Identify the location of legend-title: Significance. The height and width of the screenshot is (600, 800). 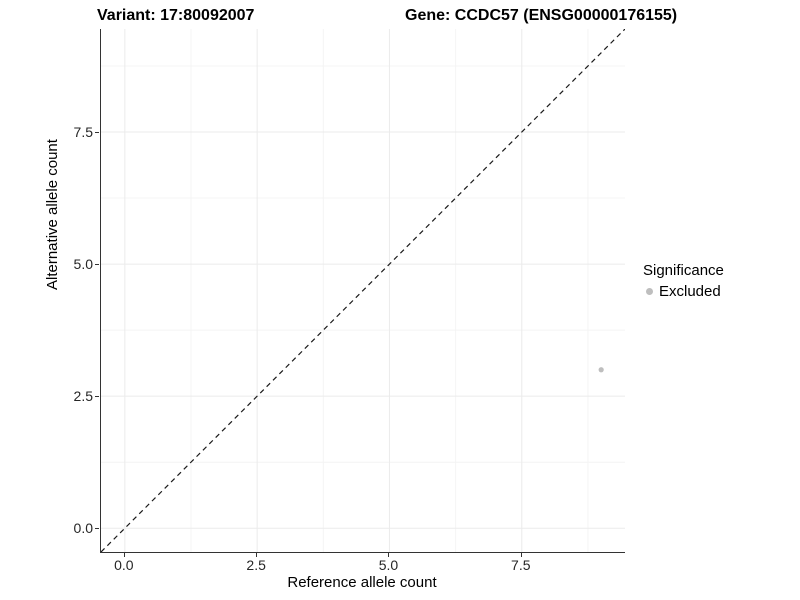
(683, 270).